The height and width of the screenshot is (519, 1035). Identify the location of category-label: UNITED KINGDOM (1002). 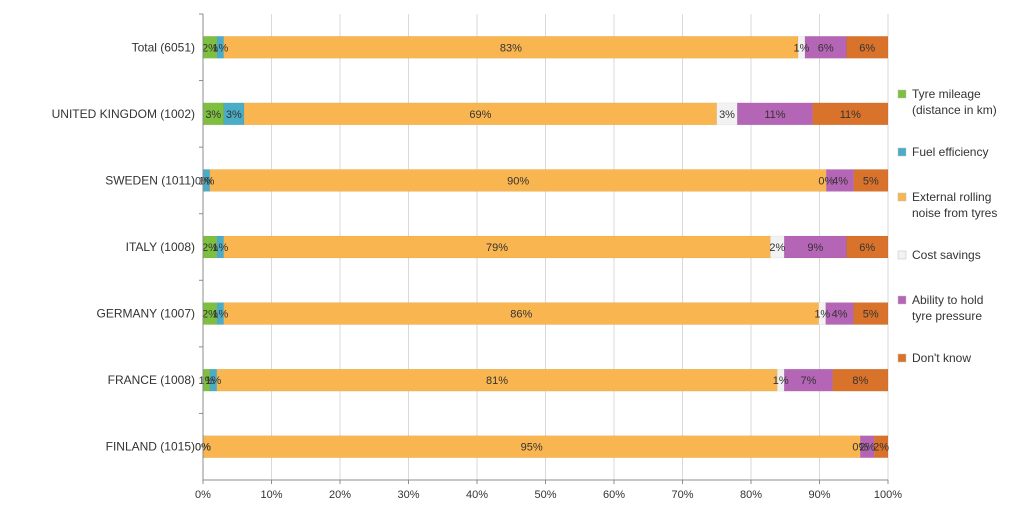
(123, 114).